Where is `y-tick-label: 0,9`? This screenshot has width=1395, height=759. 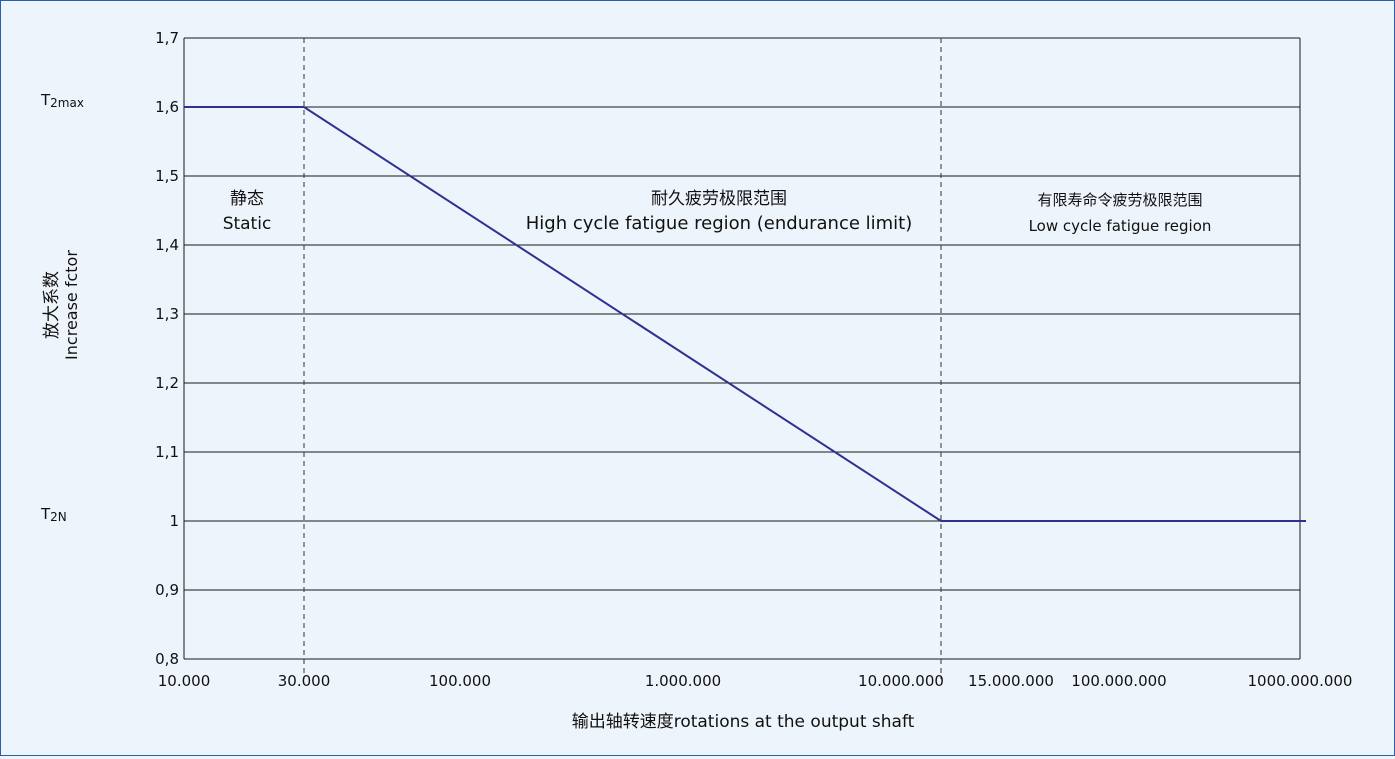
y-tick-label: 0,9 is located at coordinates (167, 590).